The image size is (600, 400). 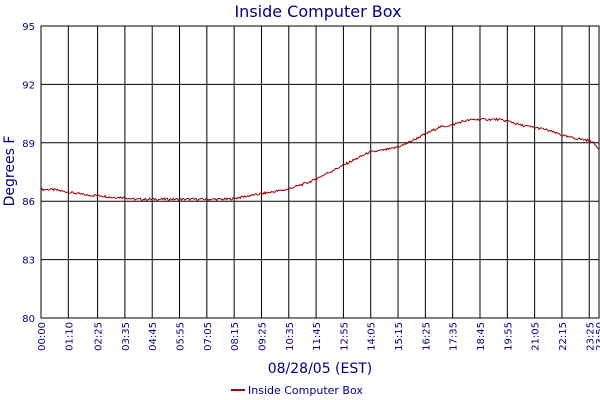 What do you see at coordinates (590, 336) in the screenshot?
I see `x-tick-label: 23:25` at bounding box center [590, 336].